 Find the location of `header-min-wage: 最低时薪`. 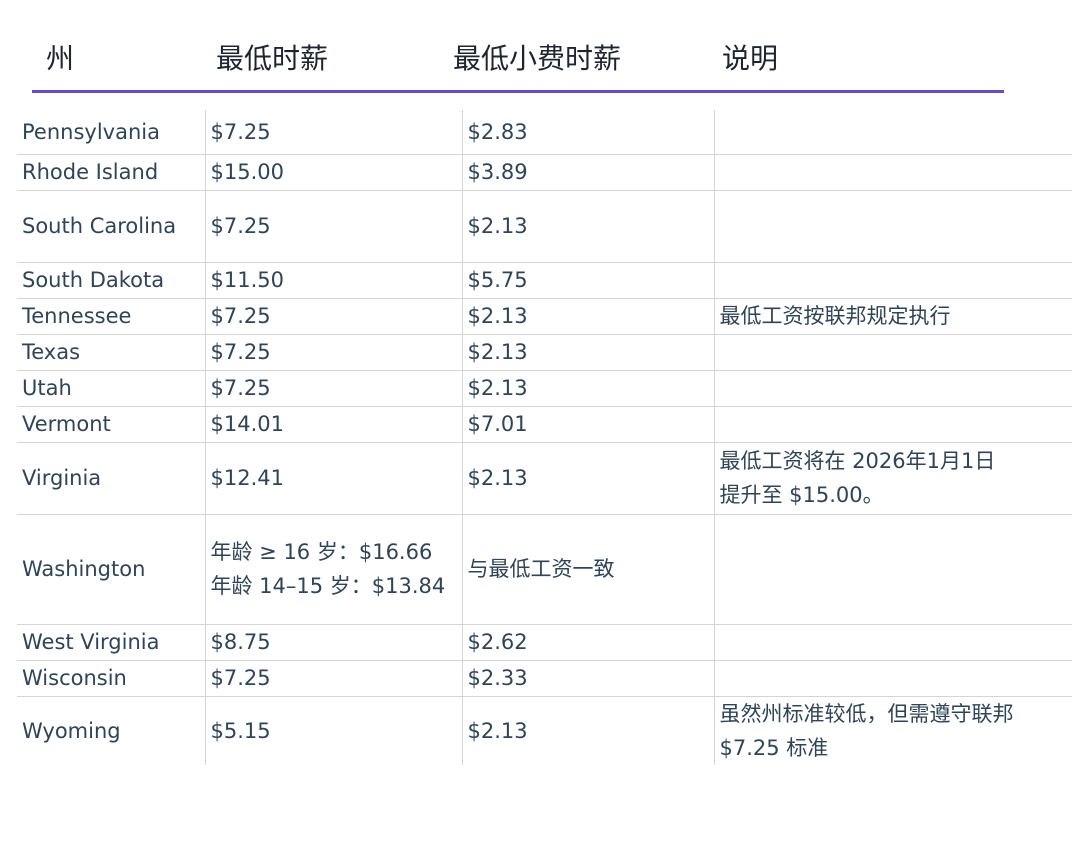

header-min-wage: 最低时薪 is located at coordinates (272, 58).